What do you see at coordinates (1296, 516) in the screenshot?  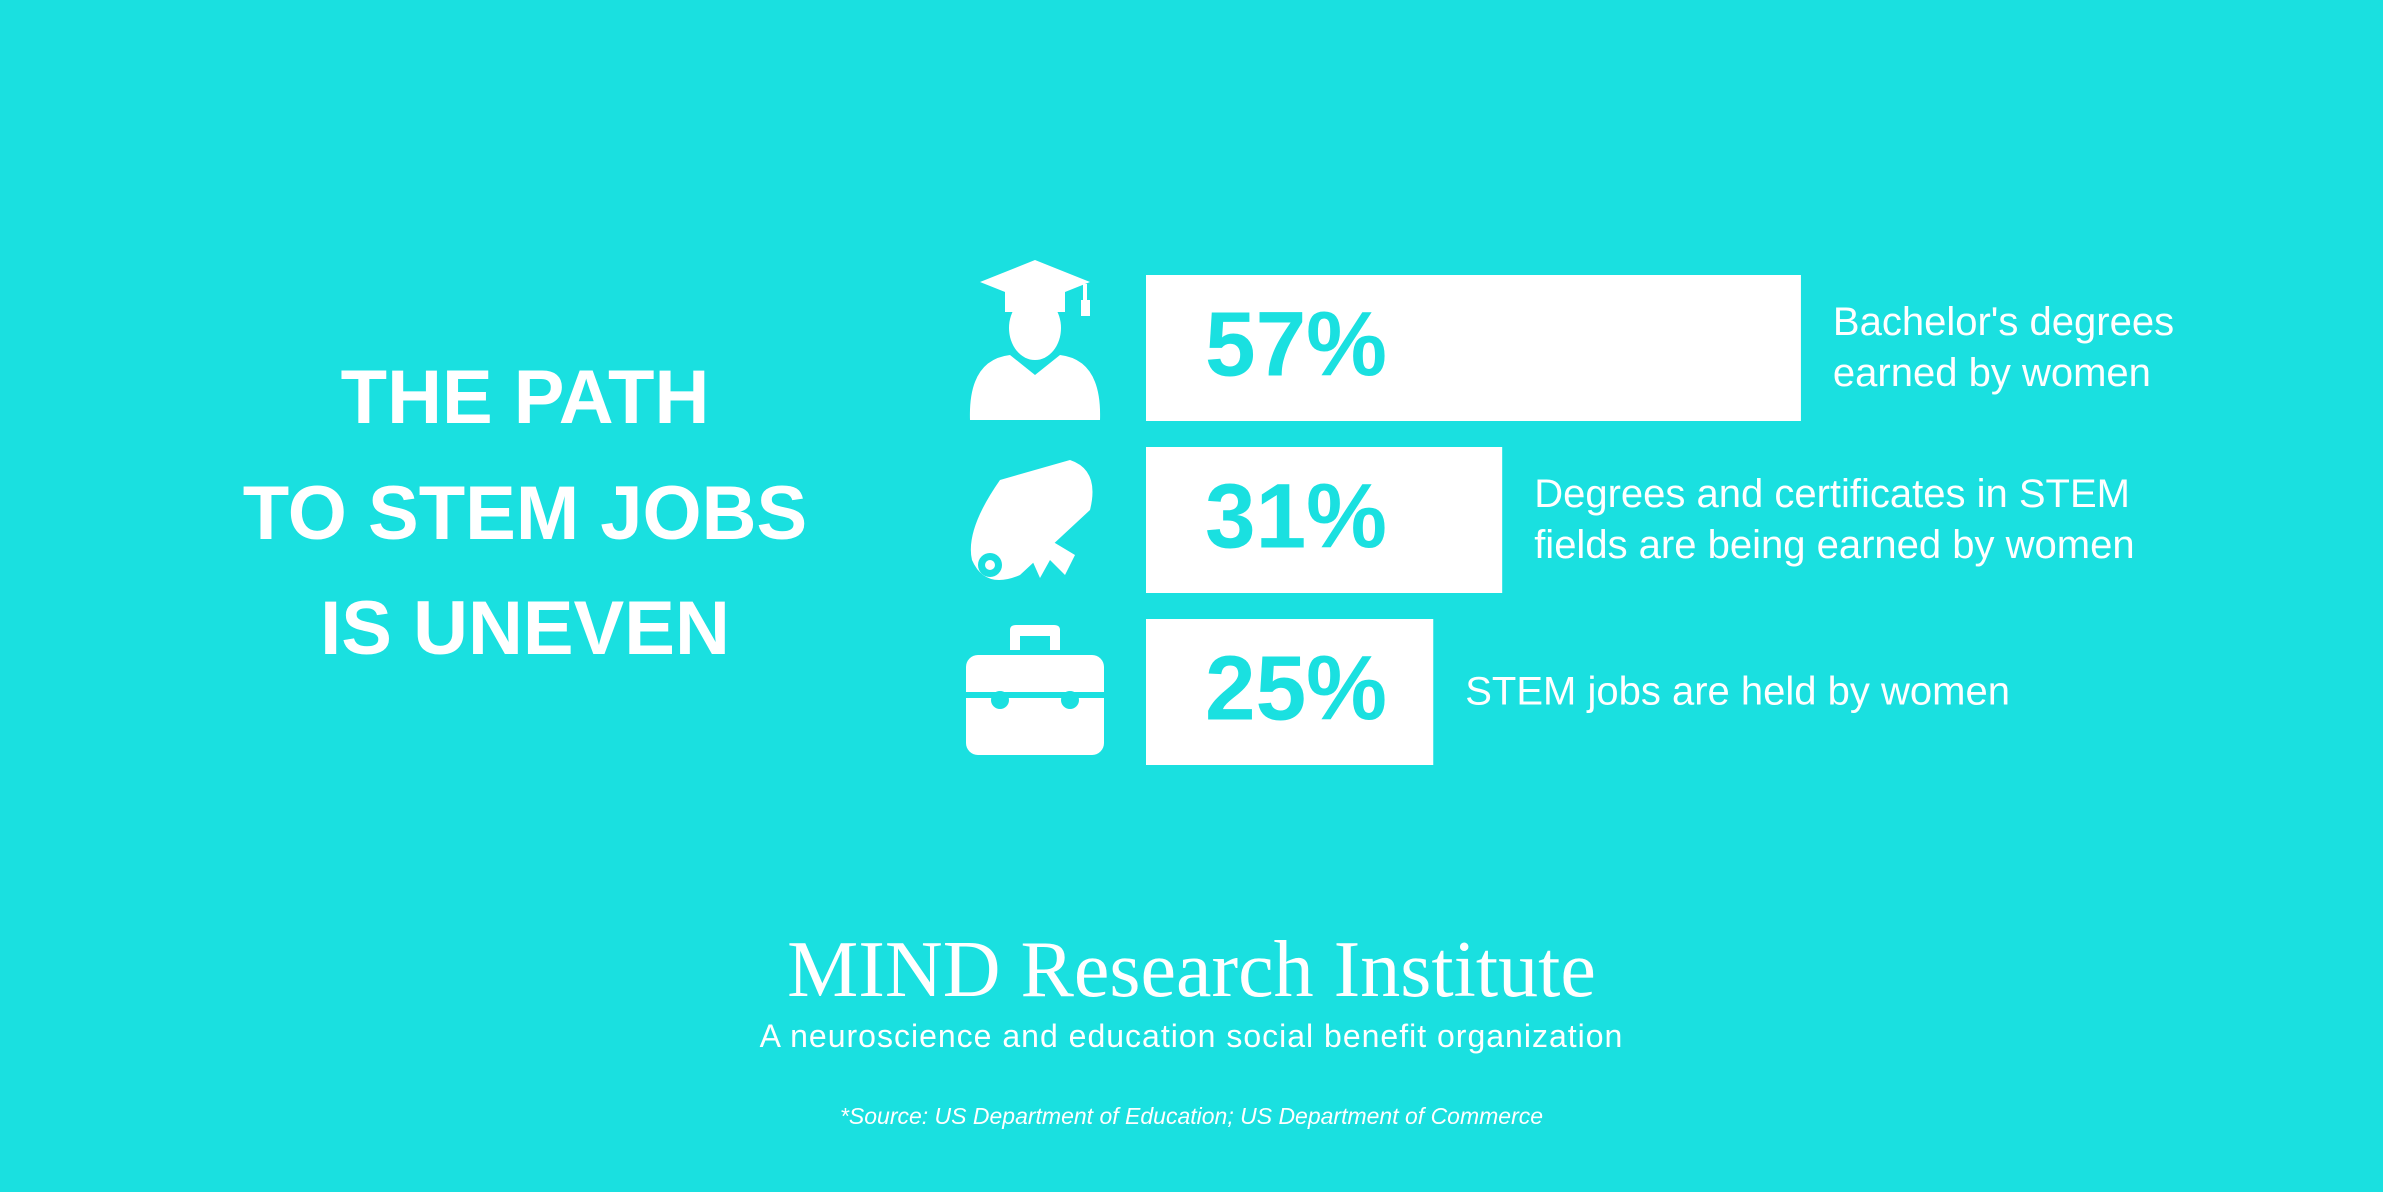 I see `value-label: 31%` at bounding box center [1296, 516].